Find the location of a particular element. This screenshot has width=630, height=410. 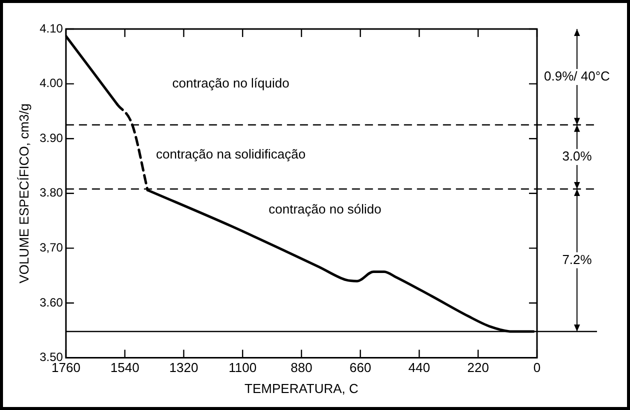

x-tick-label: 1100 is located at coordinates (242, 368).